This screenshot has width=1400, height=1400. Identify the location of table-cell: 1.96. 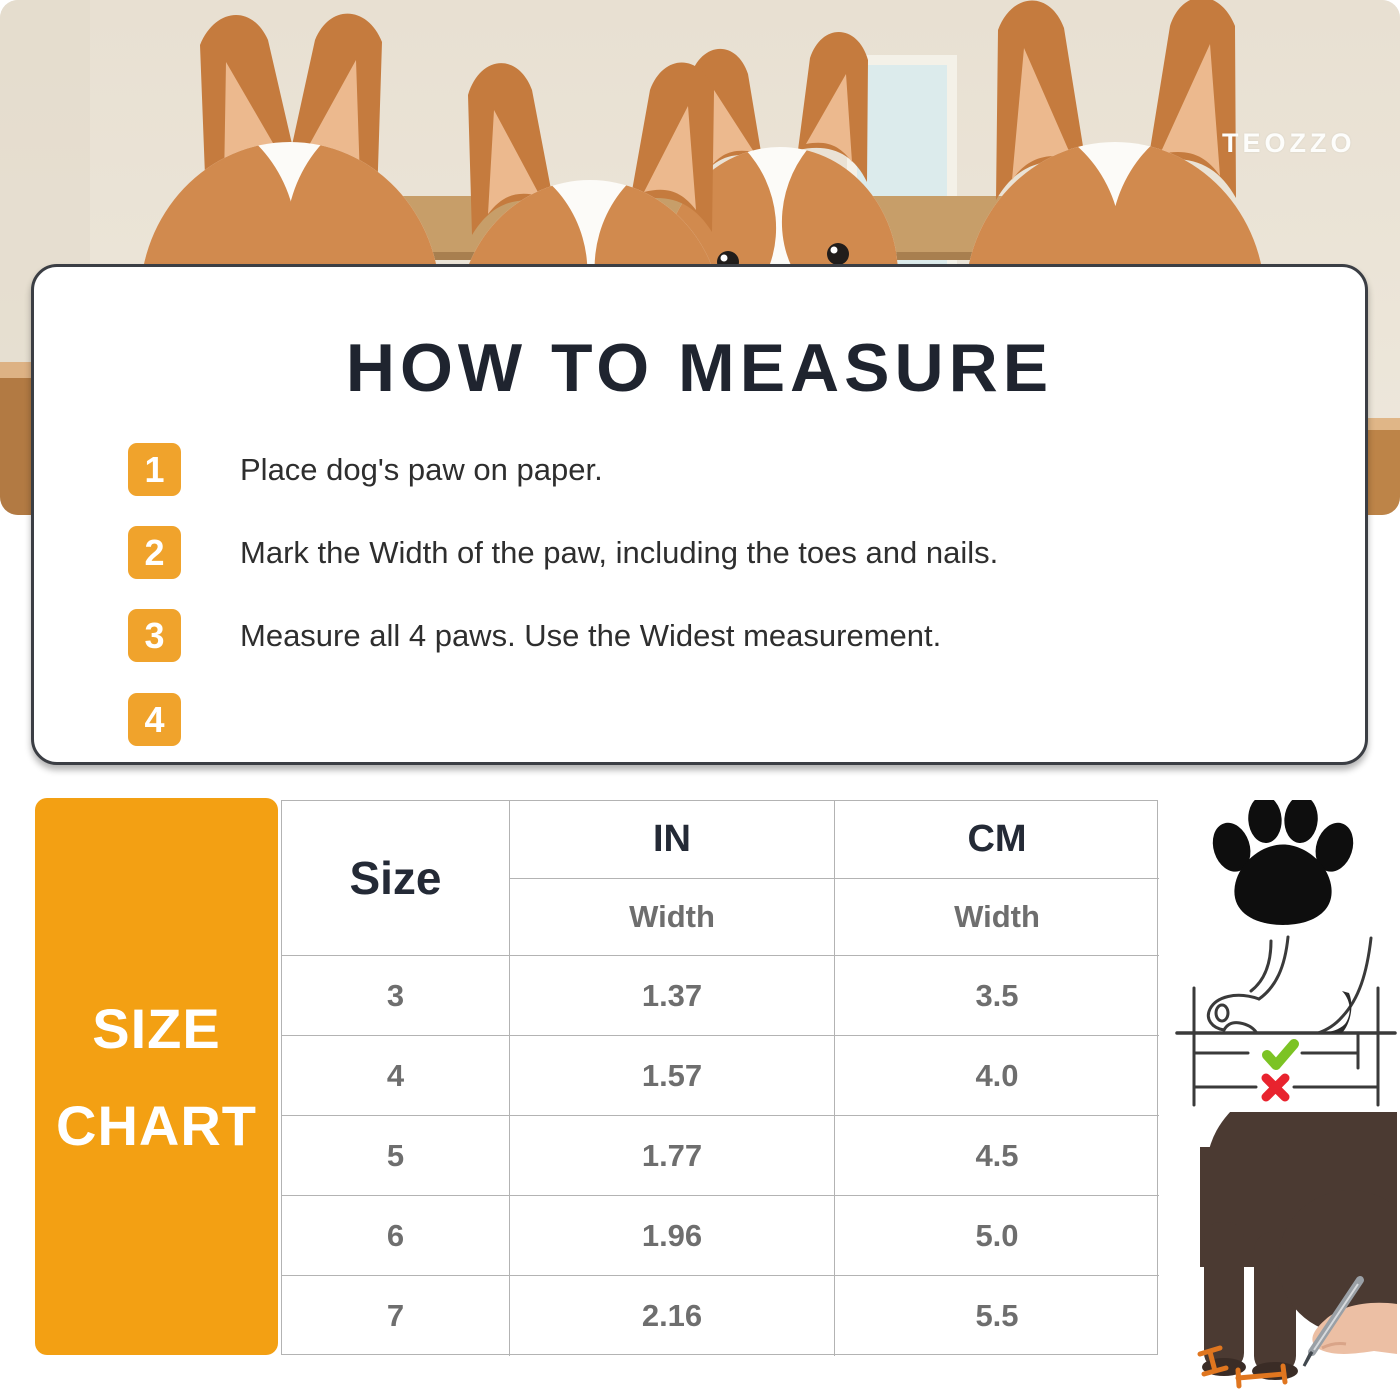
(672, 1236).